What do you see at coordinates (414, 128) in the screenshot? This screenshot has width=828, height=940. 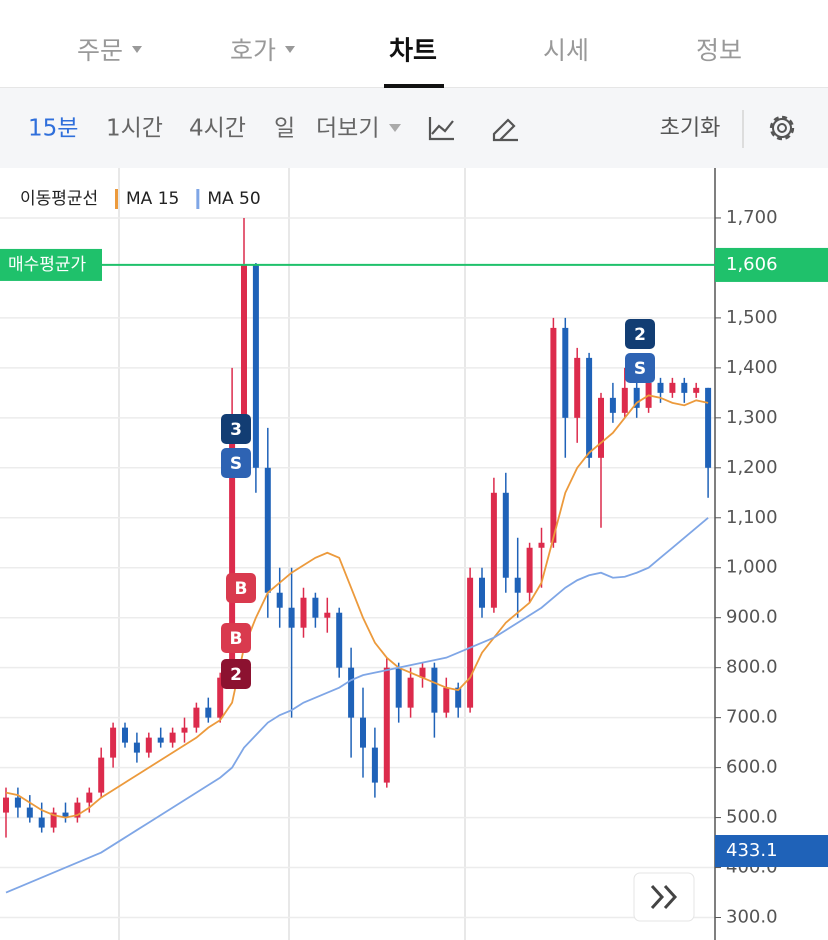 I see `toolbar` at bounding box center [414, 128].